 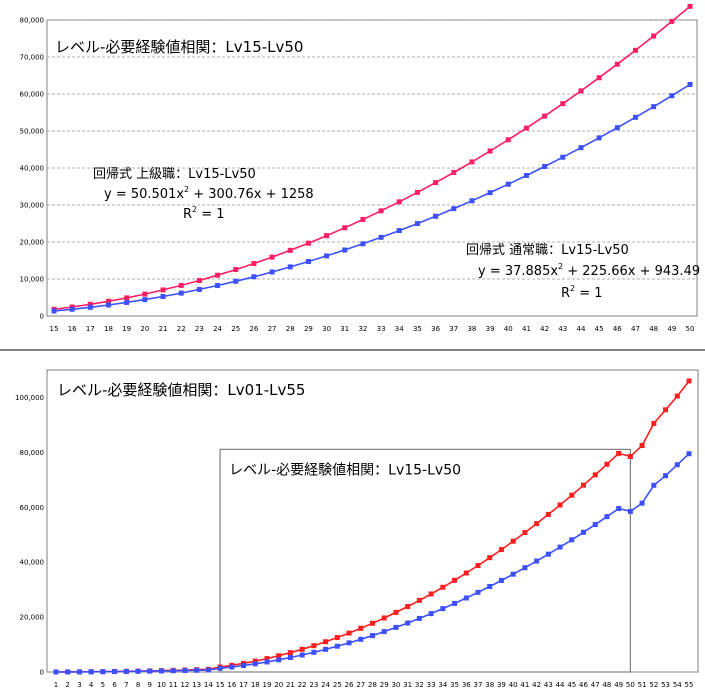 What do you see at coordinates (690, 329) in the screenshot?
I see `x-tick-label: 50` at bounding box center [690, 329].